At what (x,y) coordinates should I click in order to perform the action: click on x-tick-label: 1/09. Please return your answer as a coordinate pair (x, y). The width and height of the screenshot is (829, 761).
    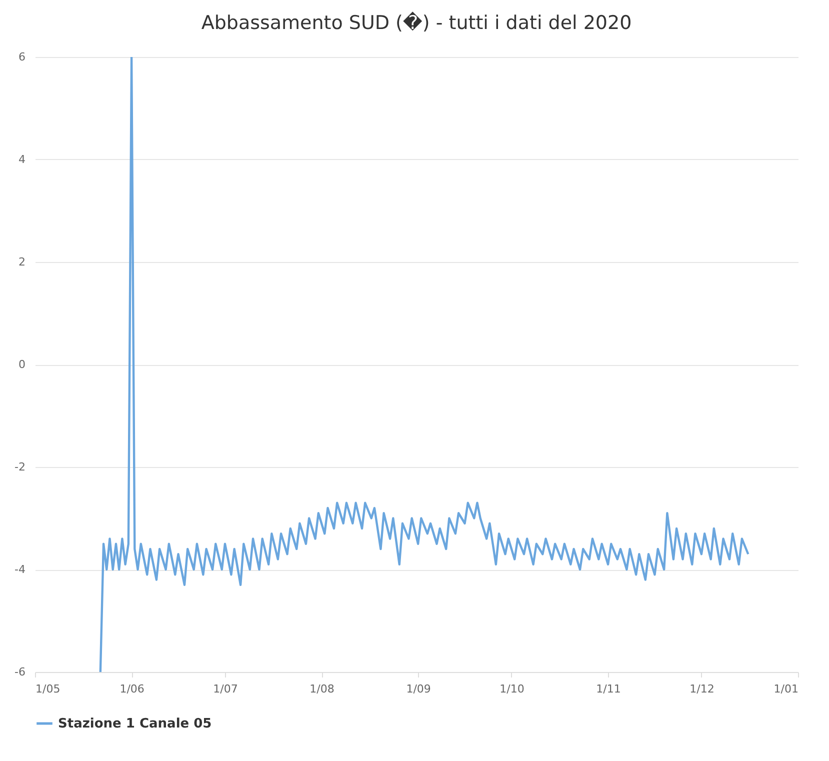
    Looking at the image, I should click on (418, 689).